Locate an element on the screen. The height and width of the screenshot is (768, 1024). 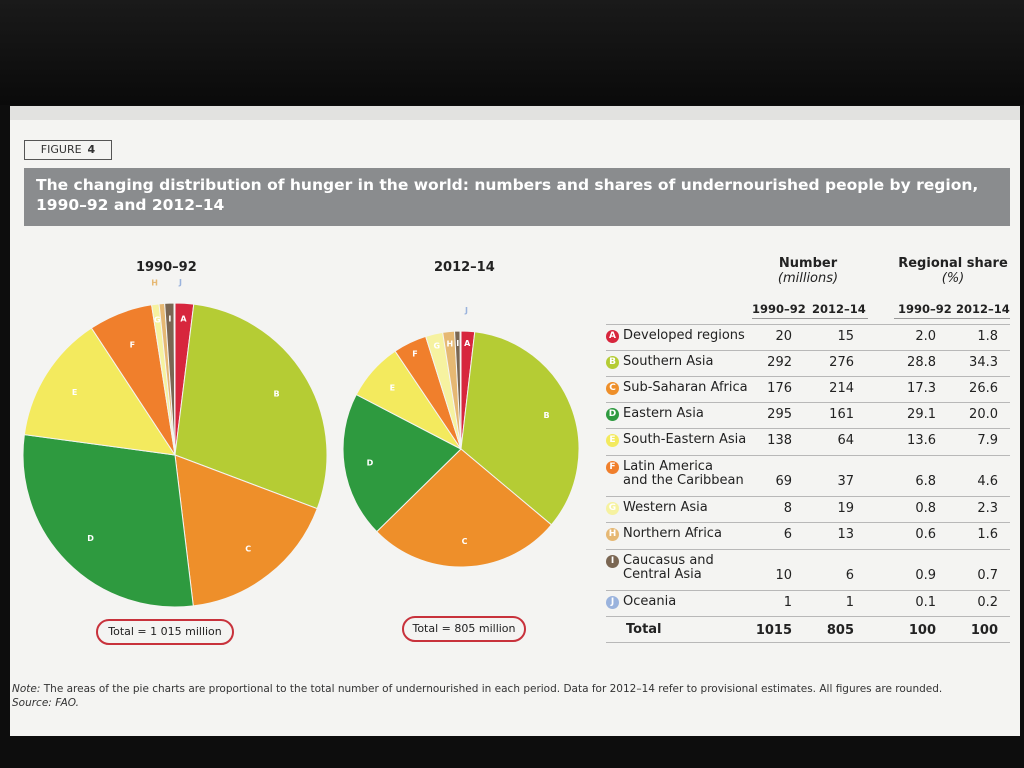
total-s1: 100 is located at coordinates (922, 630).